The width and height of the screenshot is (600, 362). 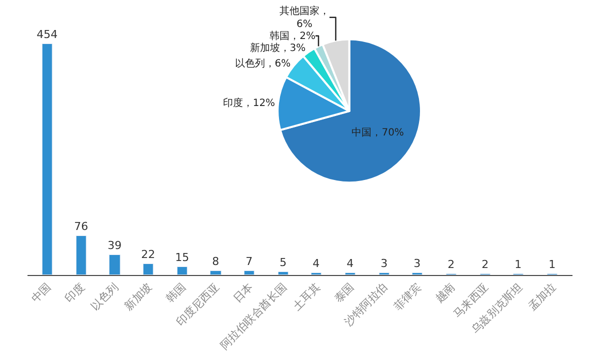 What do you see at coordinates (175, 293) in the screenshot?
I see `x-tick-label: 韩国` at bounding box center [175, 293].